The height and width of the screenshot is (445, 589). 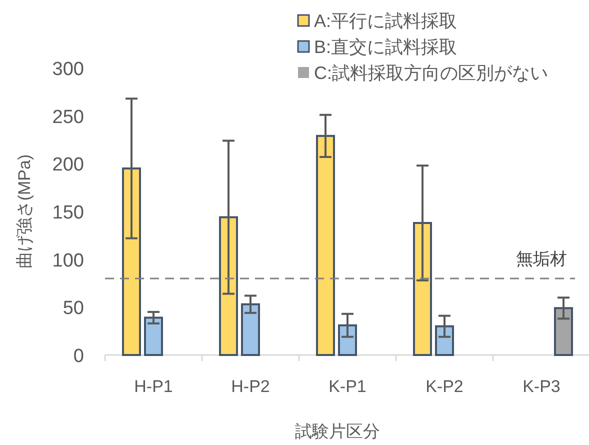 I want to click on ref-line-label: 無垢材, so click(x=541, y=258).